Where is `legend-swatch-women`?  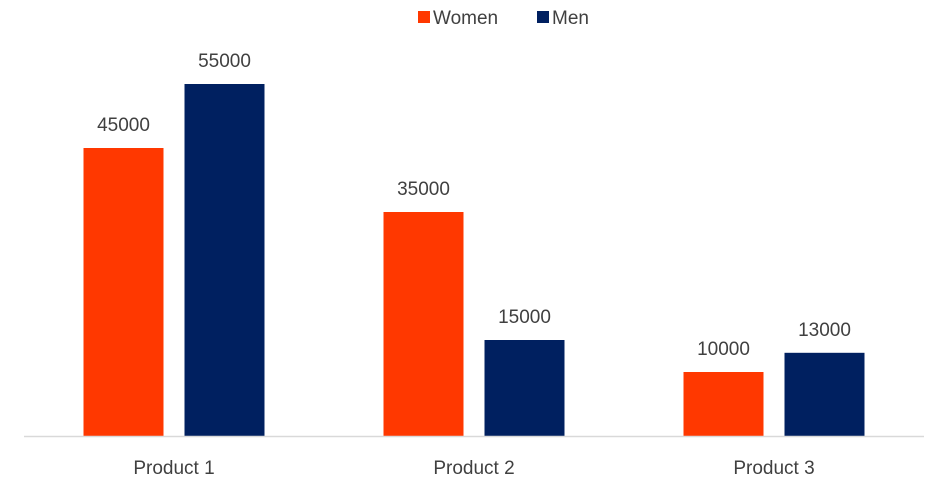 legend-swatch-women is located at coordinates (424, 17).